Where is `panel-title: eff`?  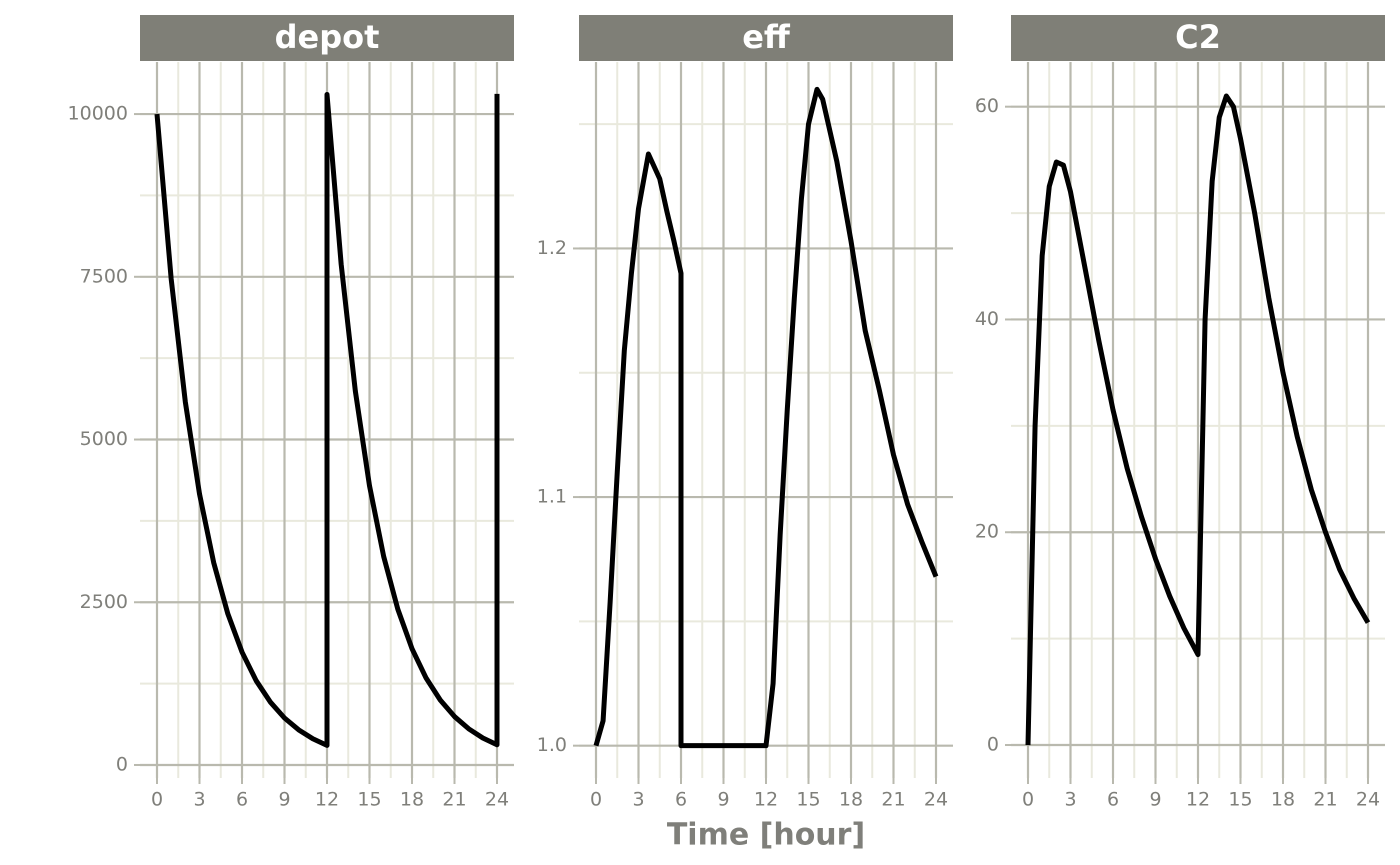 panel-title: eff is located at coordinates (766, 37).